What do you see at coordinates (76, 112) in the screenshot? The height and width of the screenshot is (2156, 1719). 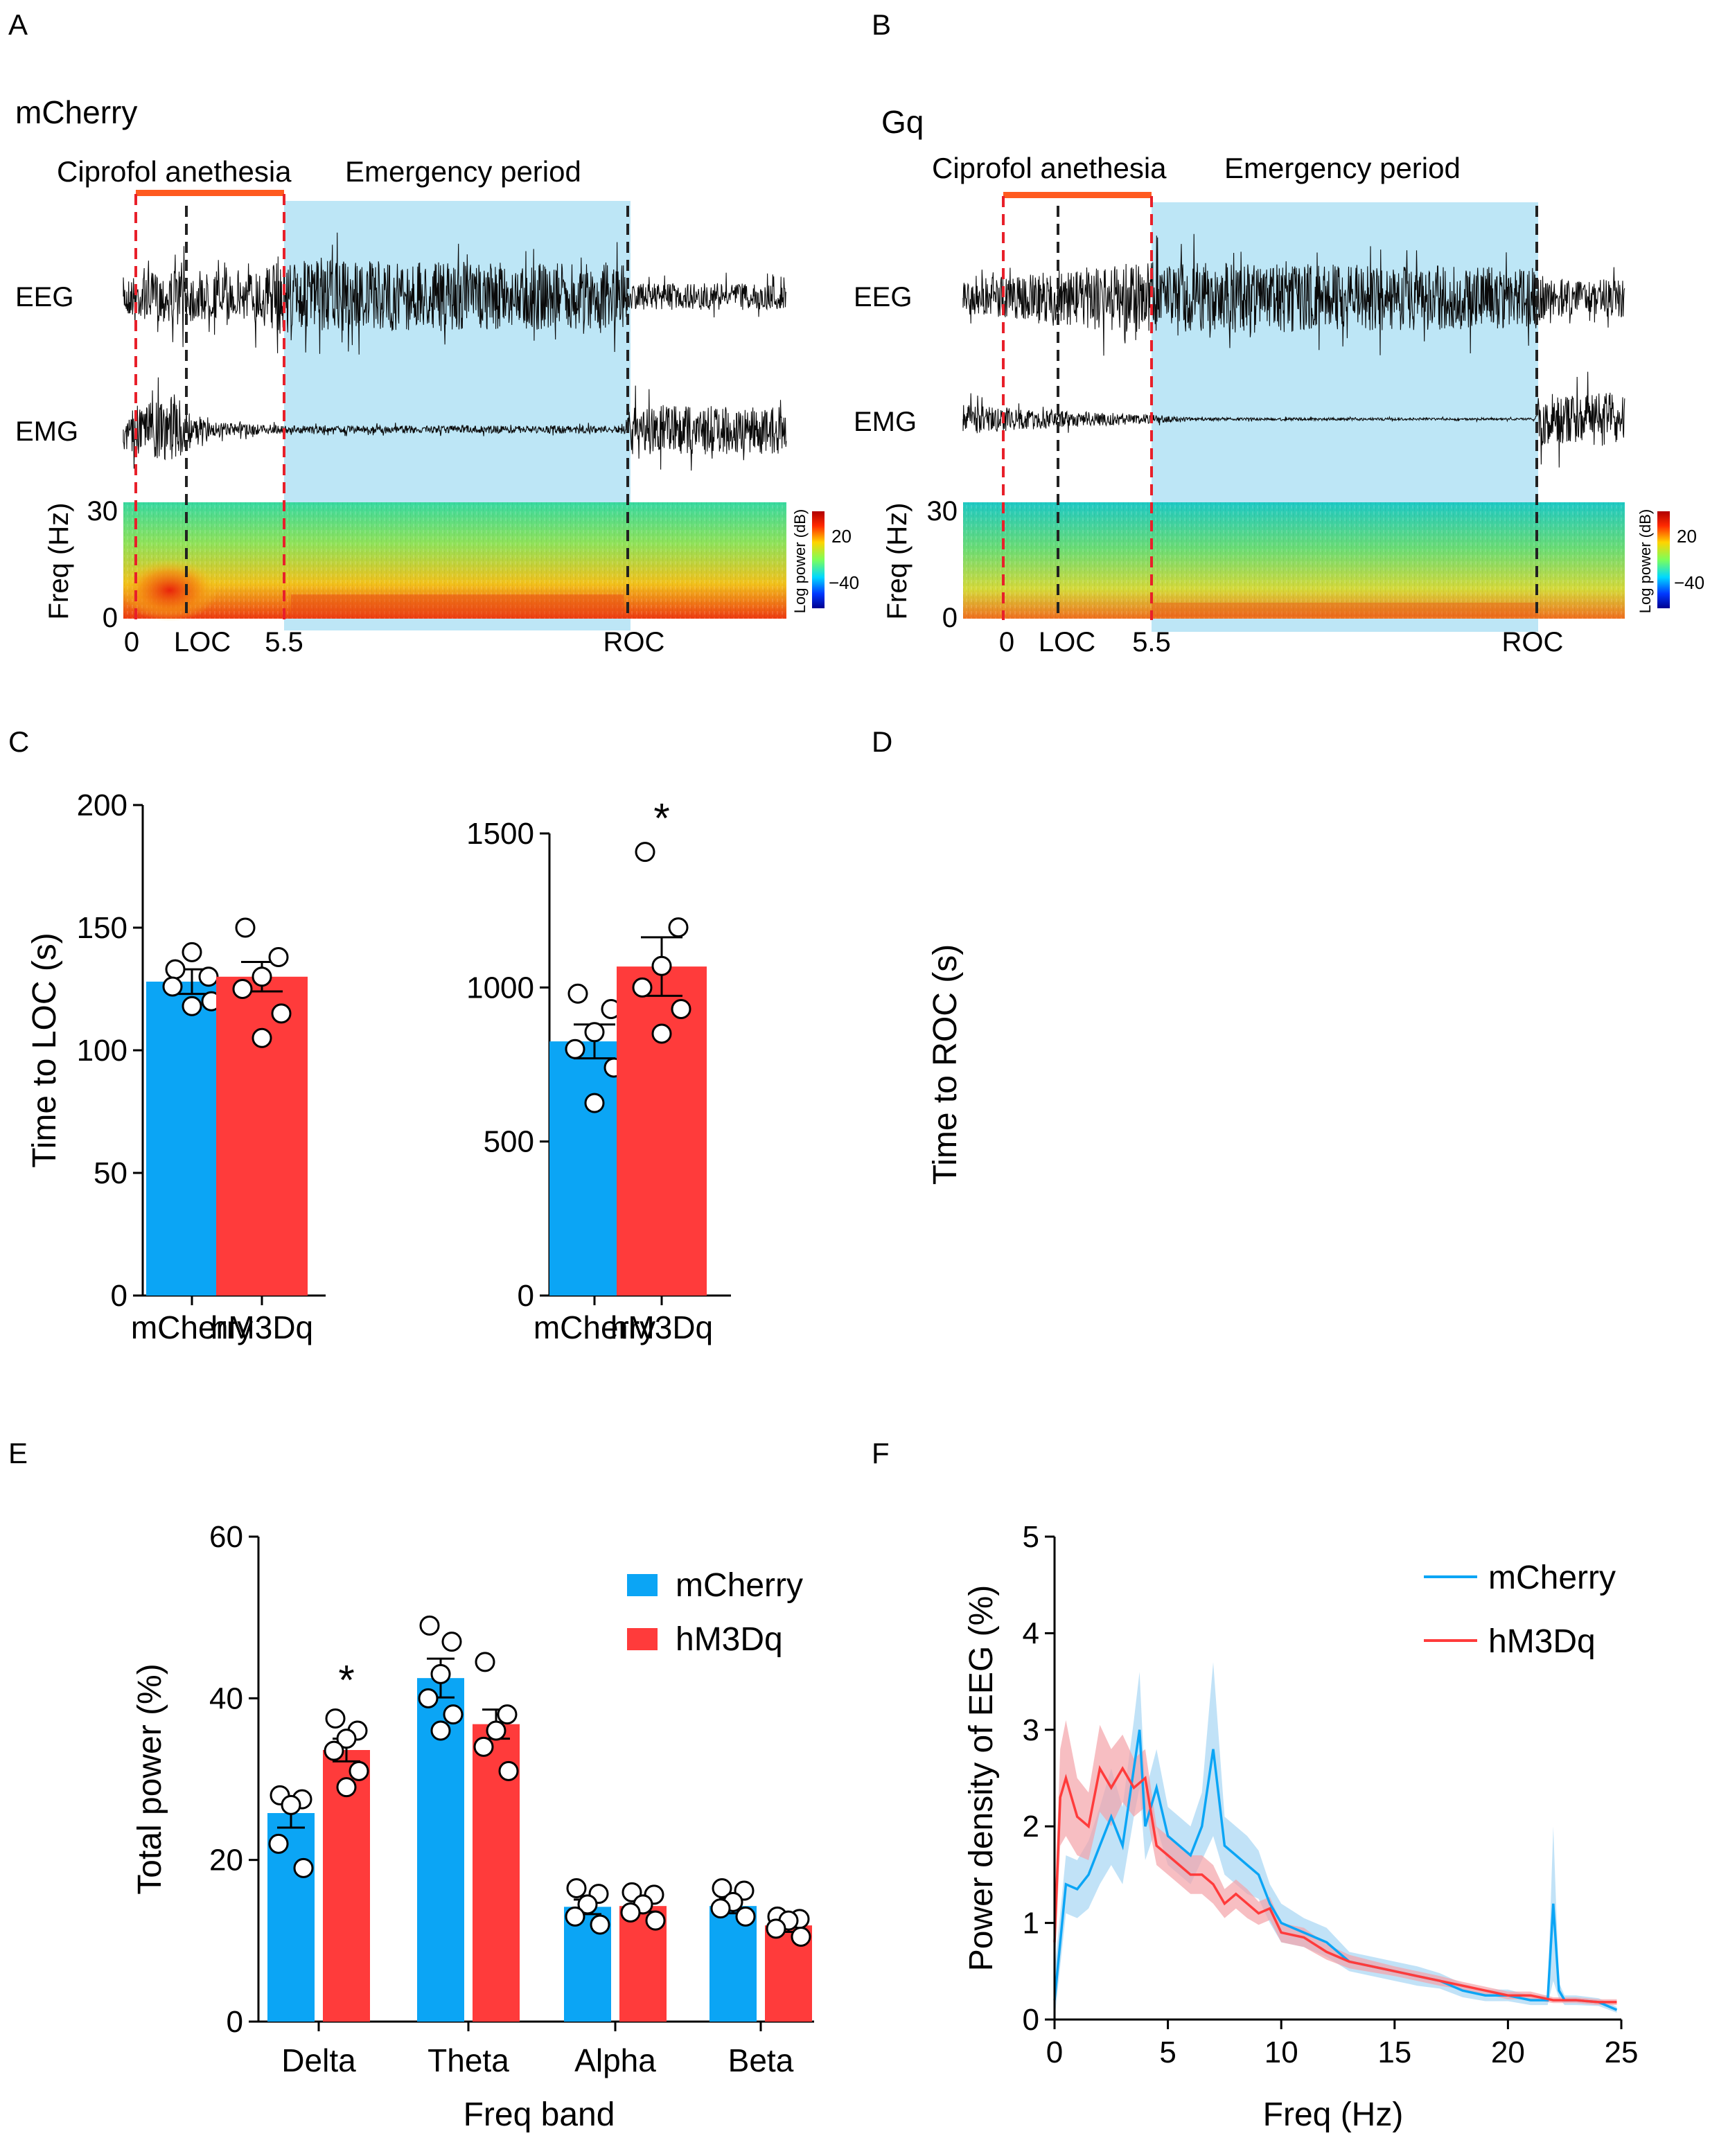 I see `panel-a-group-title: mCherry` at bounding box center [76, 112].